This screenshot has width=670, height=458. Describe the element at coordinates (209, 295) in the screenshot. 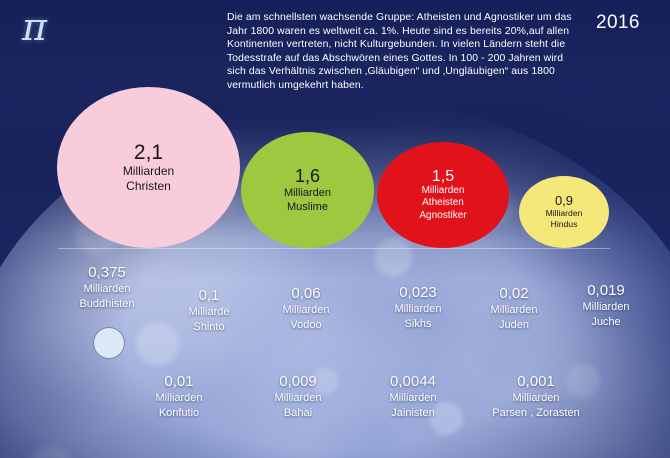

I see `label-shinto-value: 0,1` at that location.